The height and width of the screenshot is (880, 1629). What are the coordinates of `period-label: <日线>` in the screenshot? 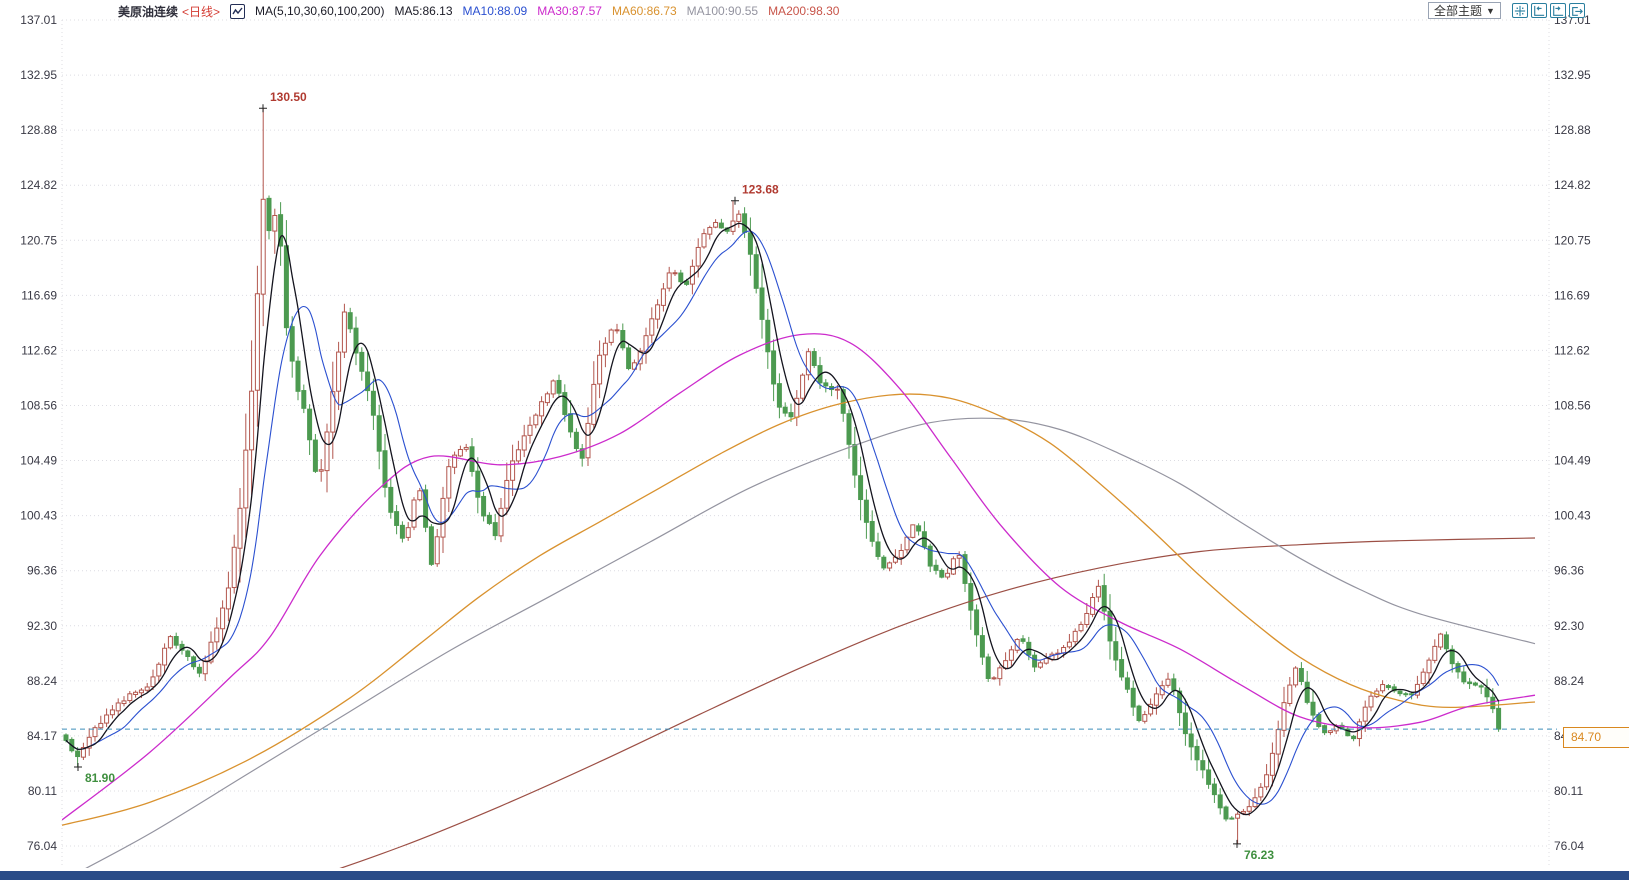 It's located at (201, 11).